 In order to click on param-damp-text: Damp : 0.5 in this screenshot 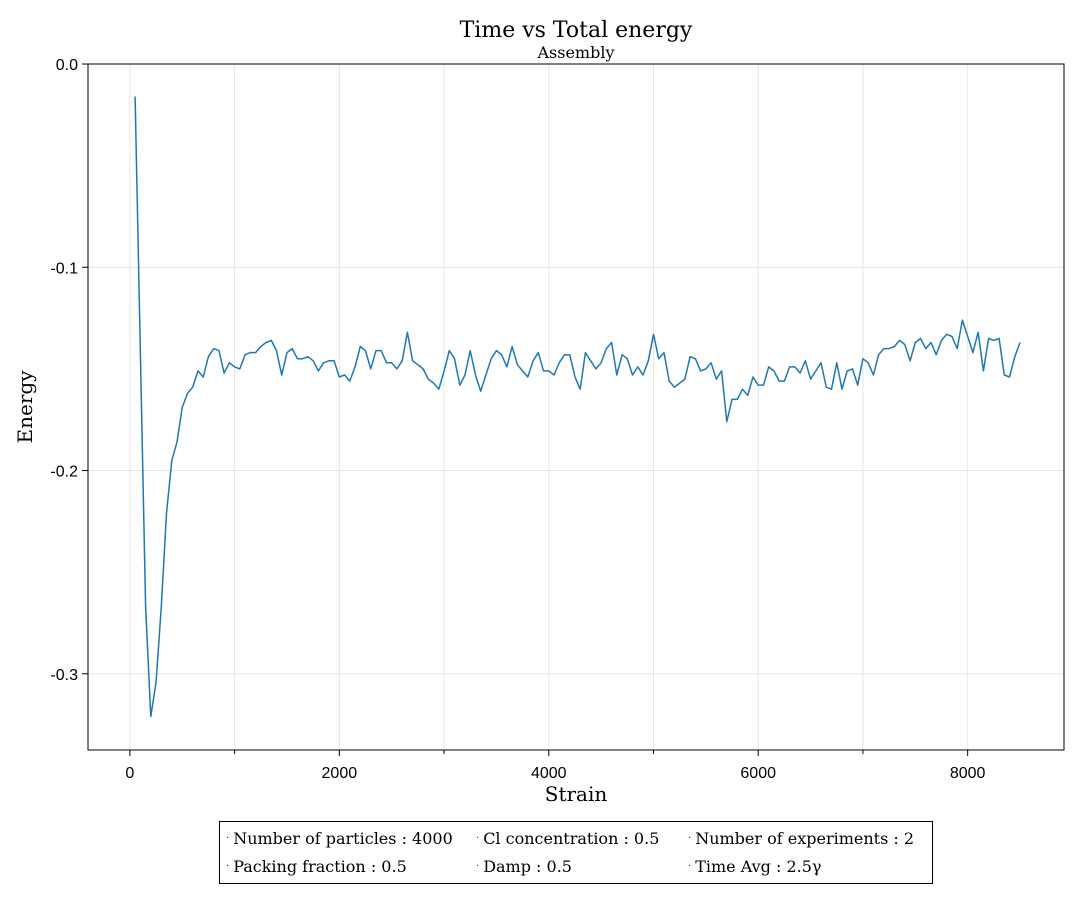, I will do `click(527, 867)`.